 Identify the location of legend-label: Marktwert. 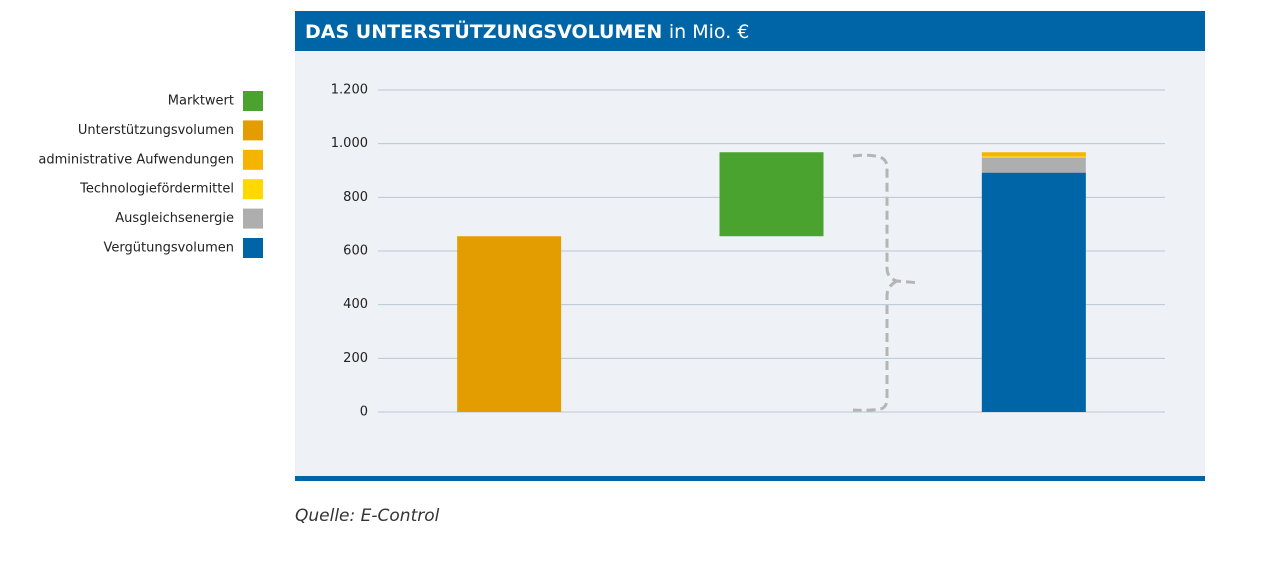
(201, 101).